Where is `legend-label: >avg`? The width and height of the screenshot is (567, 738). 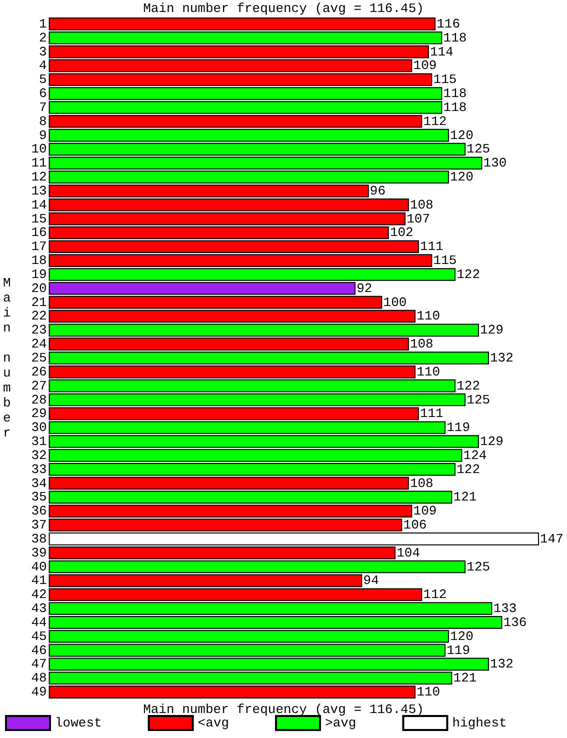
legend-label: >avg is located at coordinates (340, 723).